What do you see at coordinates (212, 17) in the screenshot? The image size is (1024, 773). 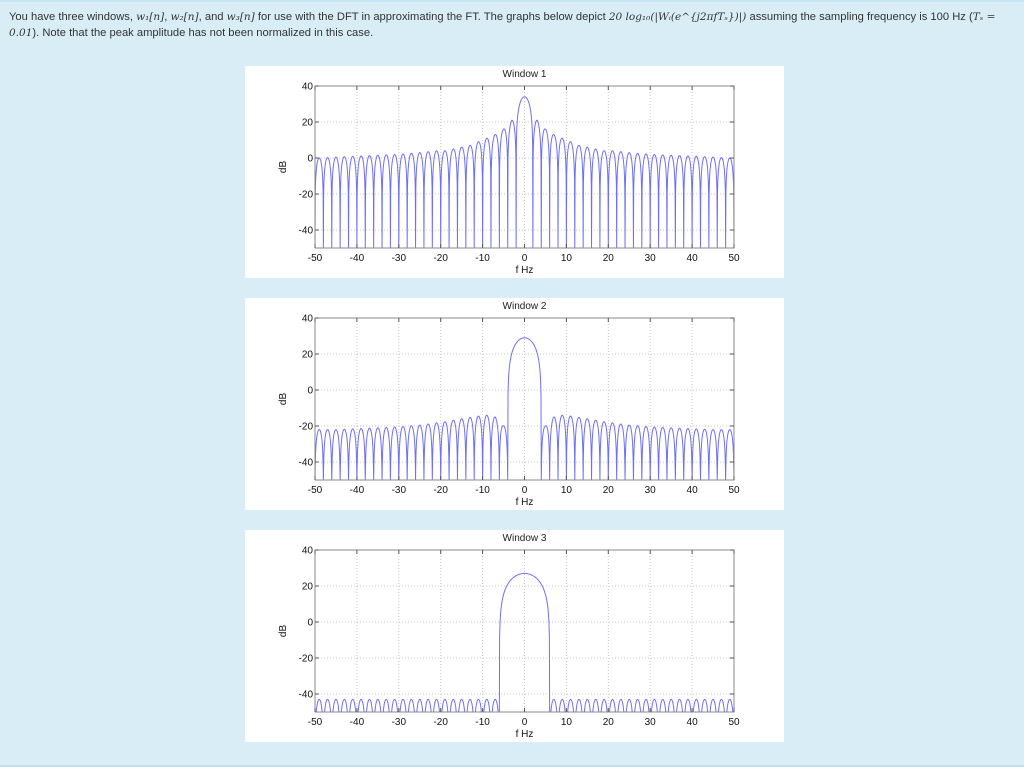 I see `separator: , and` at bounding box center [212, 17].